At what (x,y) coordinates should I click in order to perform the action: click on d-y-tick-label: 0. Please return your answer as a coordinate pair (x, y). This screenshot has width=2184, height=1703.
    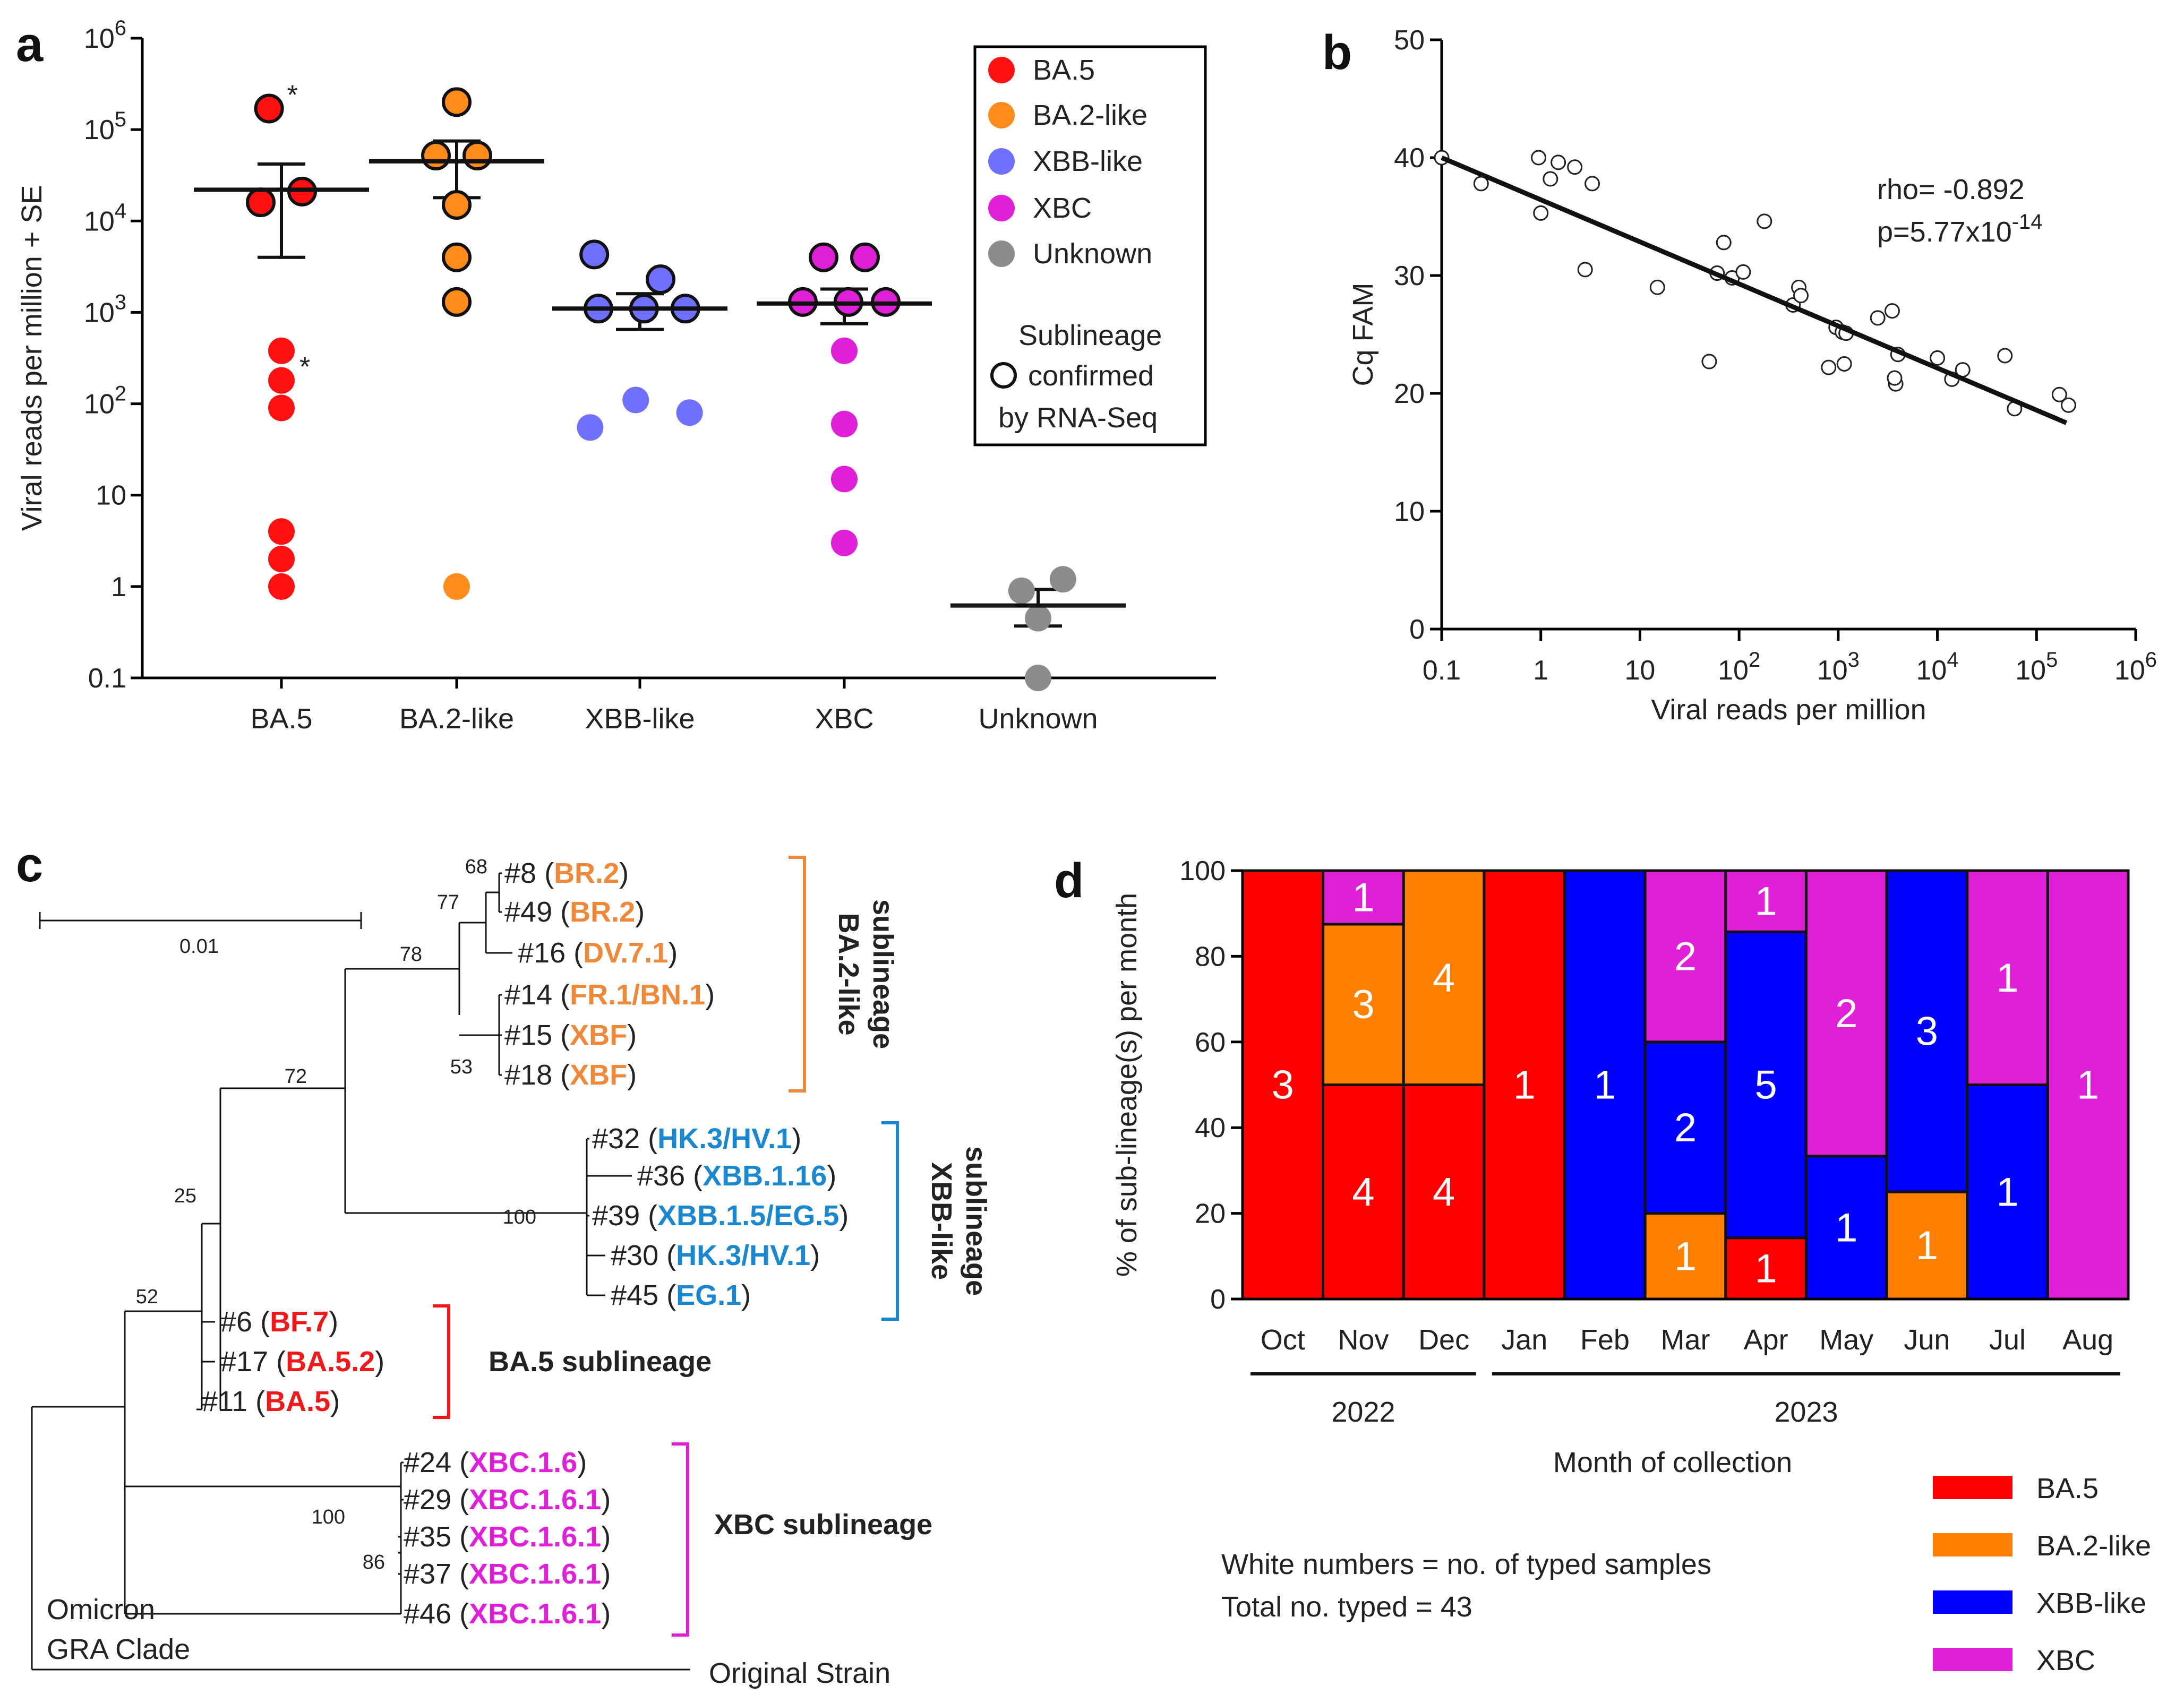
    Looking at the image, I should click on (1218, 1299).